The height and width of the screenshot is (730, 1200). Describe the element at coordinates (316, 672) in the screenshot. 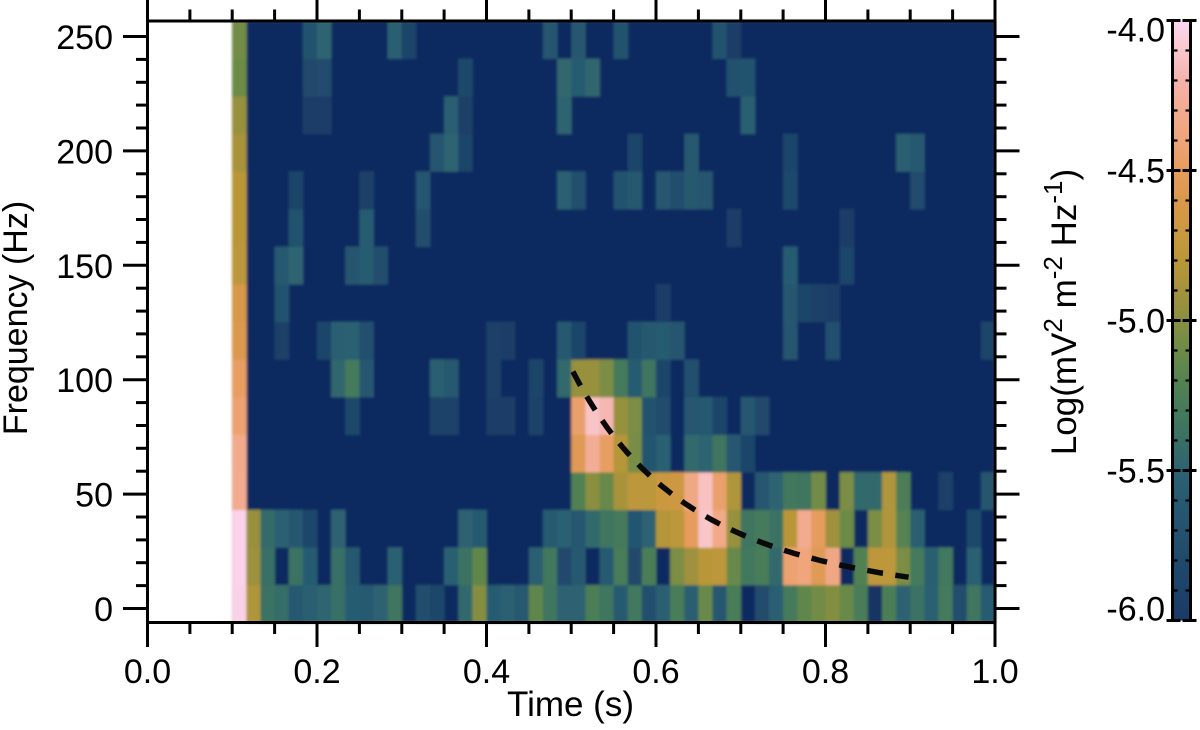

I see `svg-text: 0.2` at that location.